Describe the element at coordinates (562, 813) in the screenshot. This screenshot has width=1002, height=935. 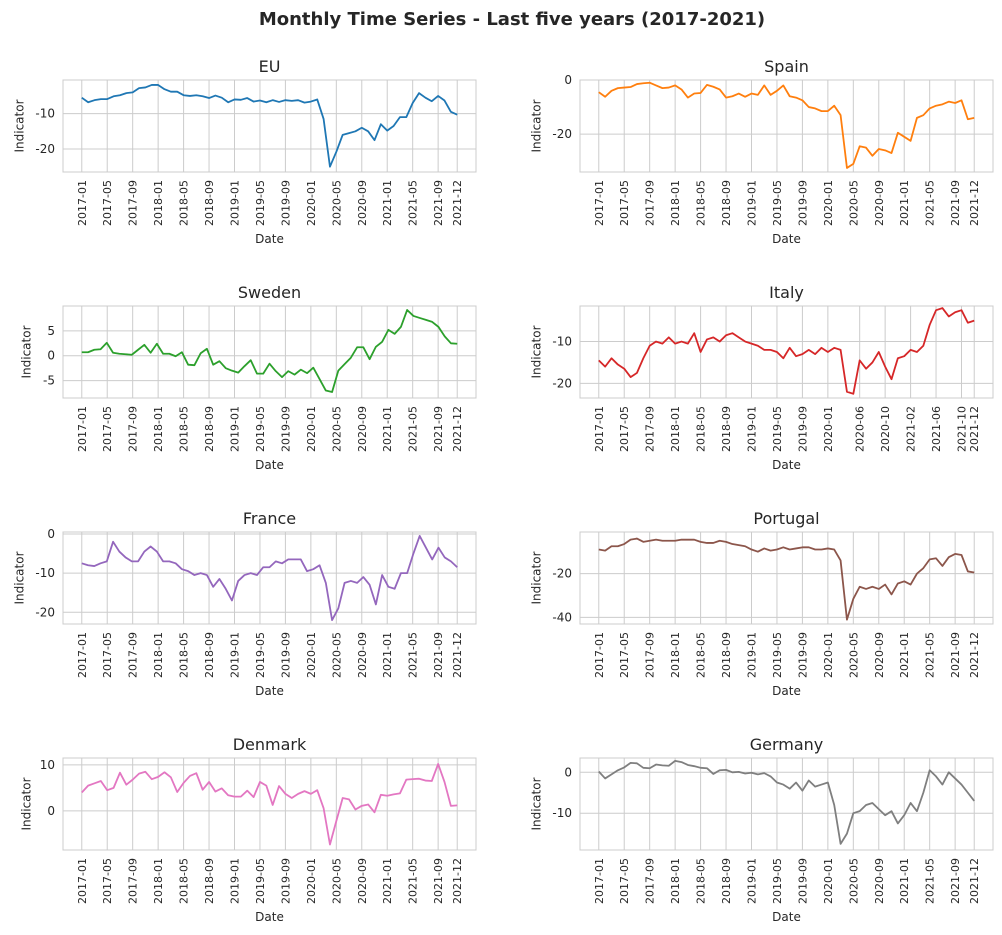
I see `germany-y-tick-label: -10` at that location.